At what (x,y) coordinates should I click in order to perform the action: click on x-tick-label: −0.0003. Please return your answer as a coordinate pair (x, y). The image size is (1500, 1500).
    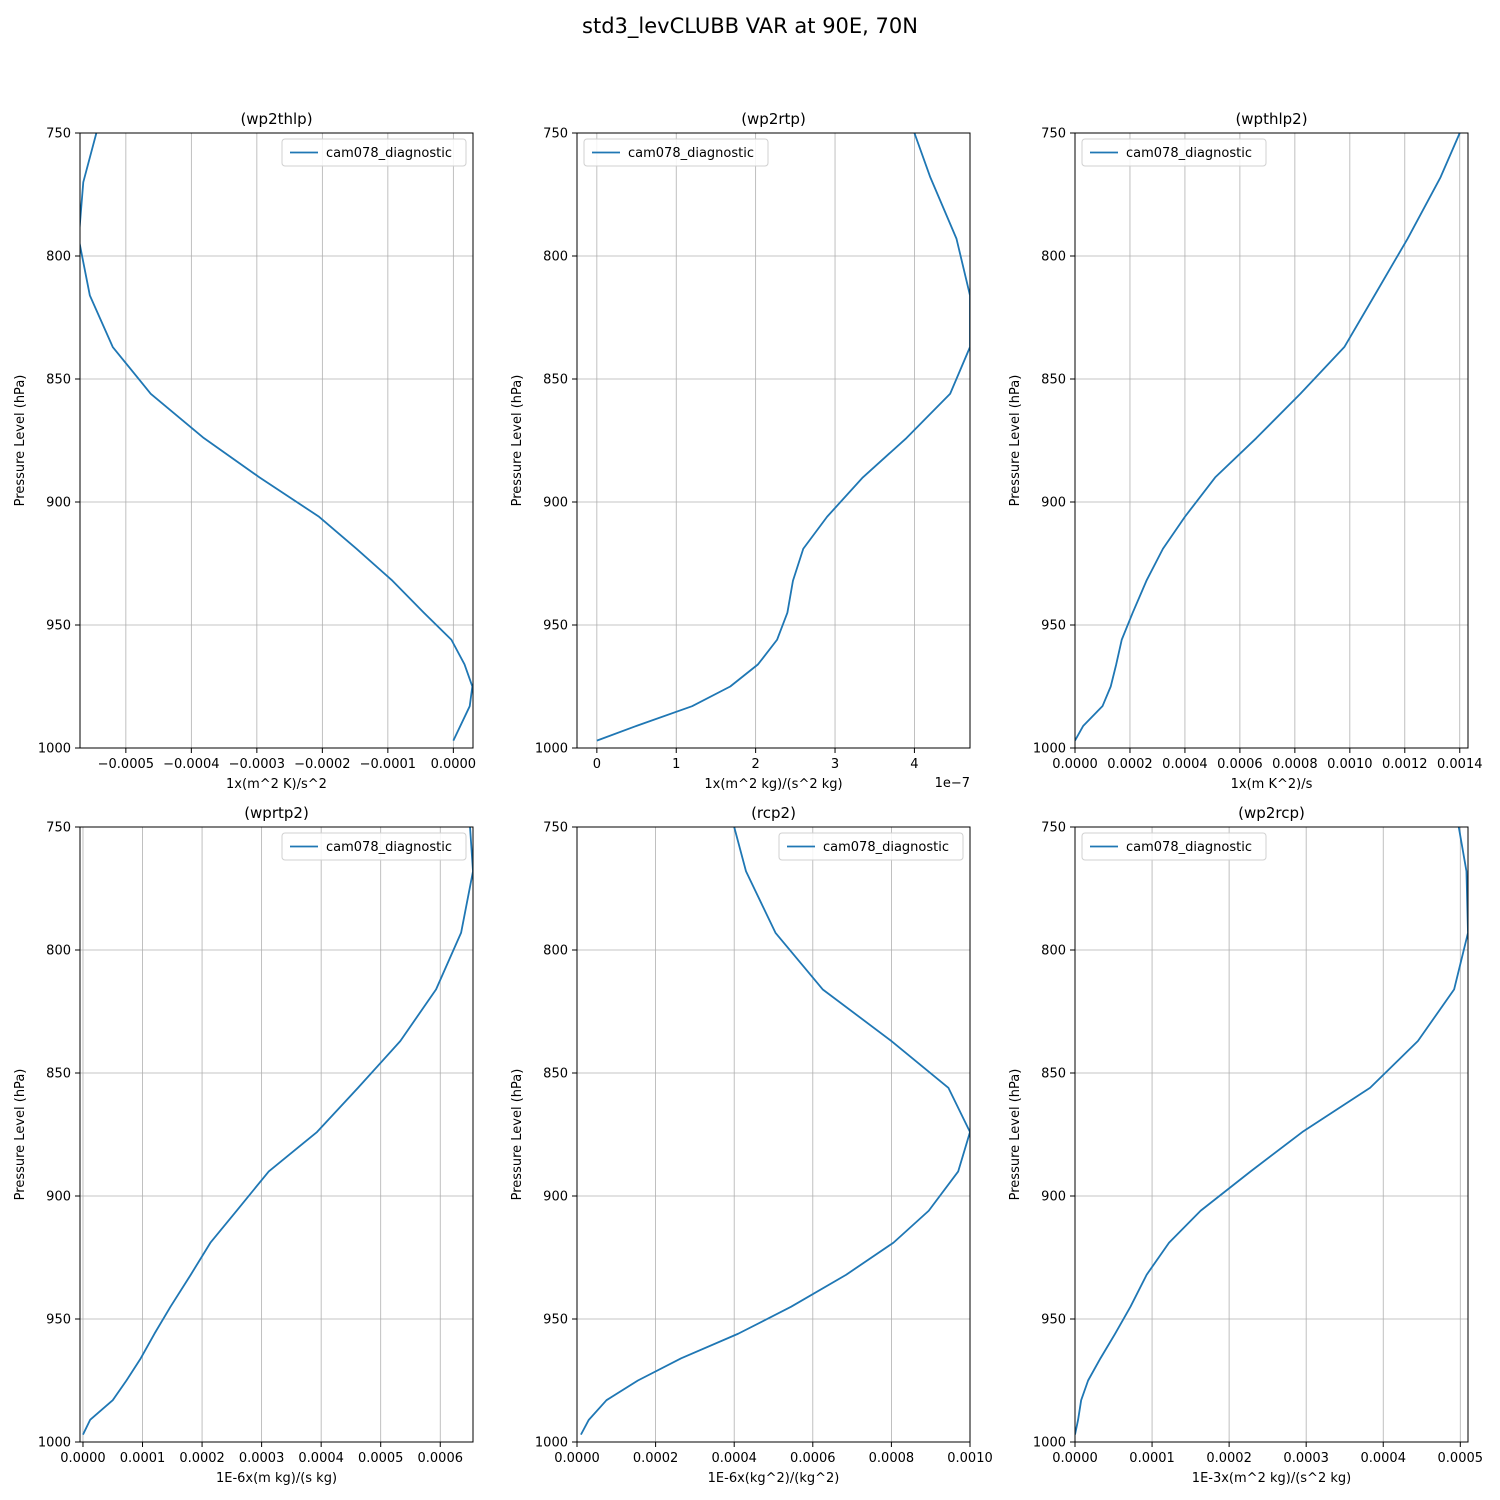
    Looking at the image, I should click on (257, 764).